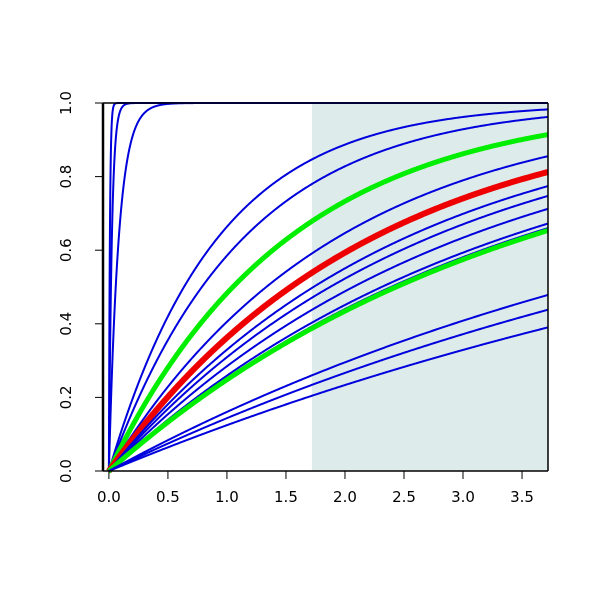  Describe the element at coordinates (522, 497) in the screenshot. I see `x-tick-label-7: 3.5` at that location.